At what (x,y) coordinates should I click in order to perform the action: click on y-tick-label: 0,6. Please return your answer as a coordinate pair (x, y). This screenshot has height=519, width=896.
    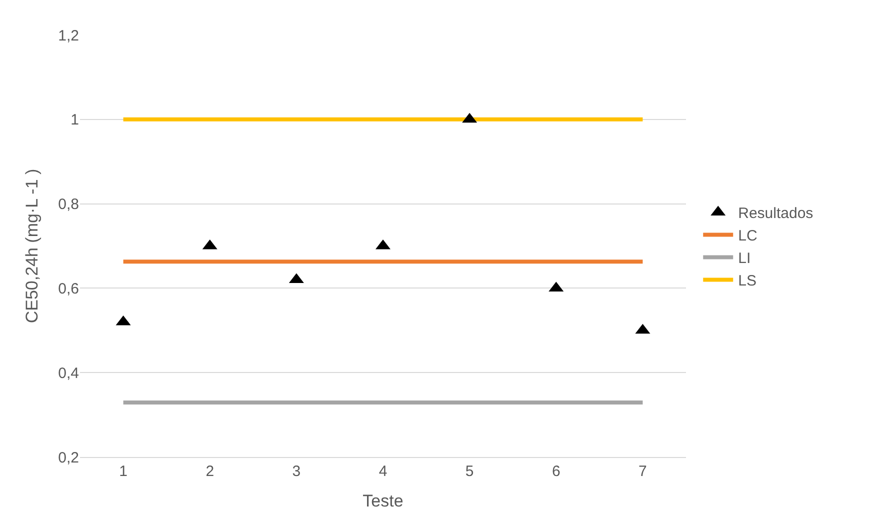
    Looking at the image, I should click on (68, 289).